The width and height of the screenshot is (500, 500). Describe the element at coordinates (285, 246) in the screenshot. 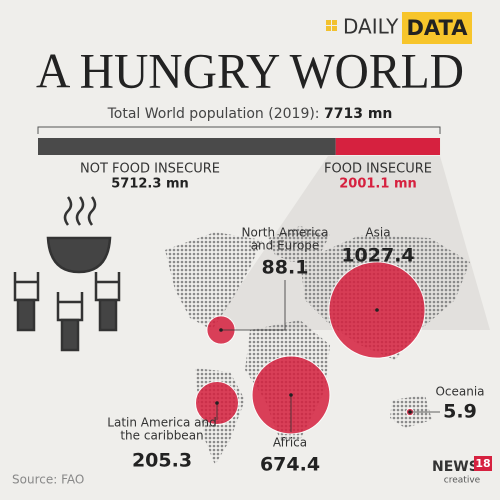

I see `region-name: and Europe` at that location.